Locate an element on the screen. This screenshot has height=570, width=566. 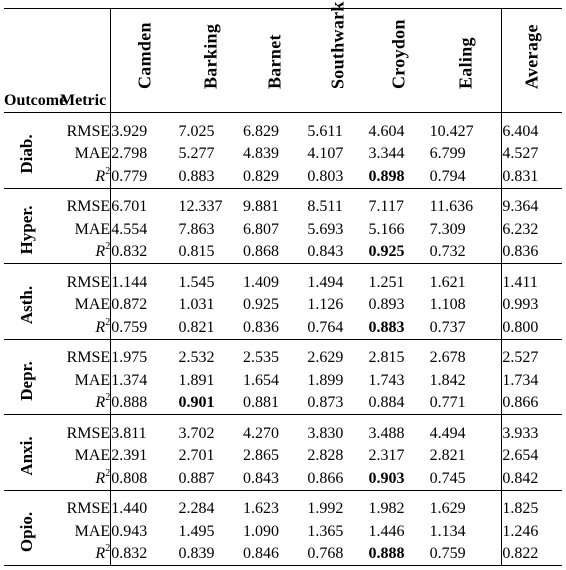
value-cell: 1.629 is located at coordinates (447, 509).